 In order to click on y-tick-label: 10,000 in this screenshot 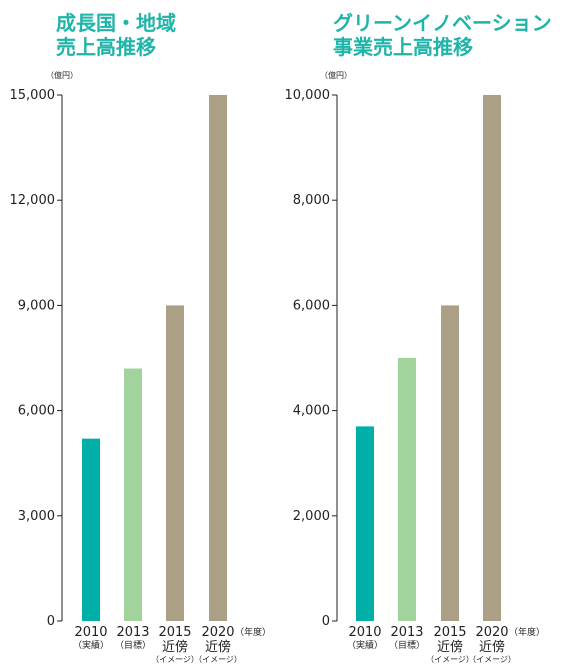, I will do `click(308, 95)`.